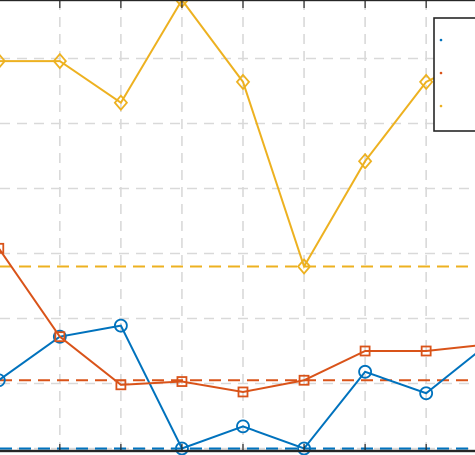 The width and height of the screenshot is (475, 455). I want to click on legend, so click(454, 74).